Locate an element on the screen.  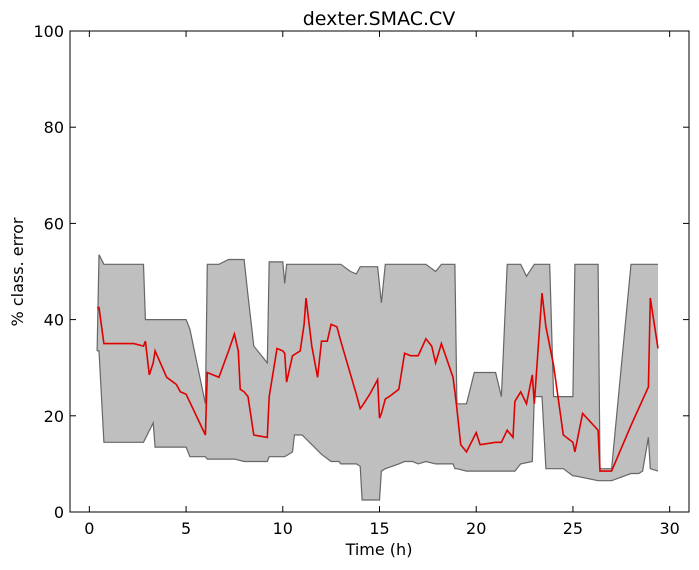
y-tick-label: 100 is located at coordinates (48, 31).